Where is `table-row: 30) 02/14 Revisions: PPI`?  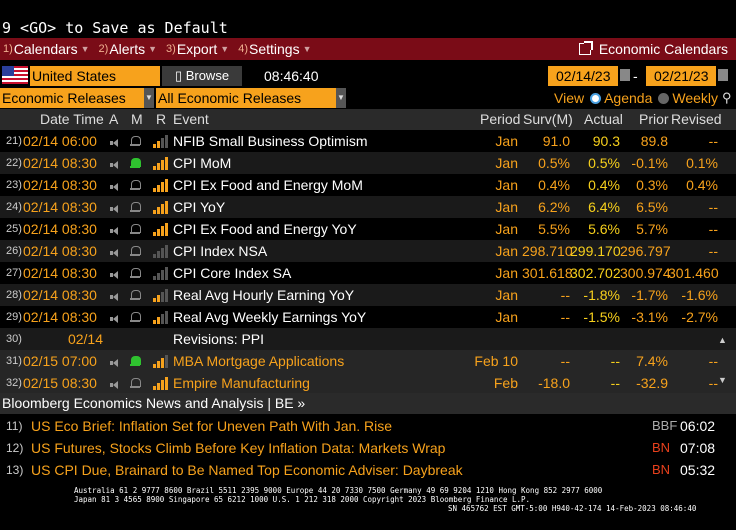 table-row: 30) 02/14 Revisions: PPI is located at coordinates (368, 339).